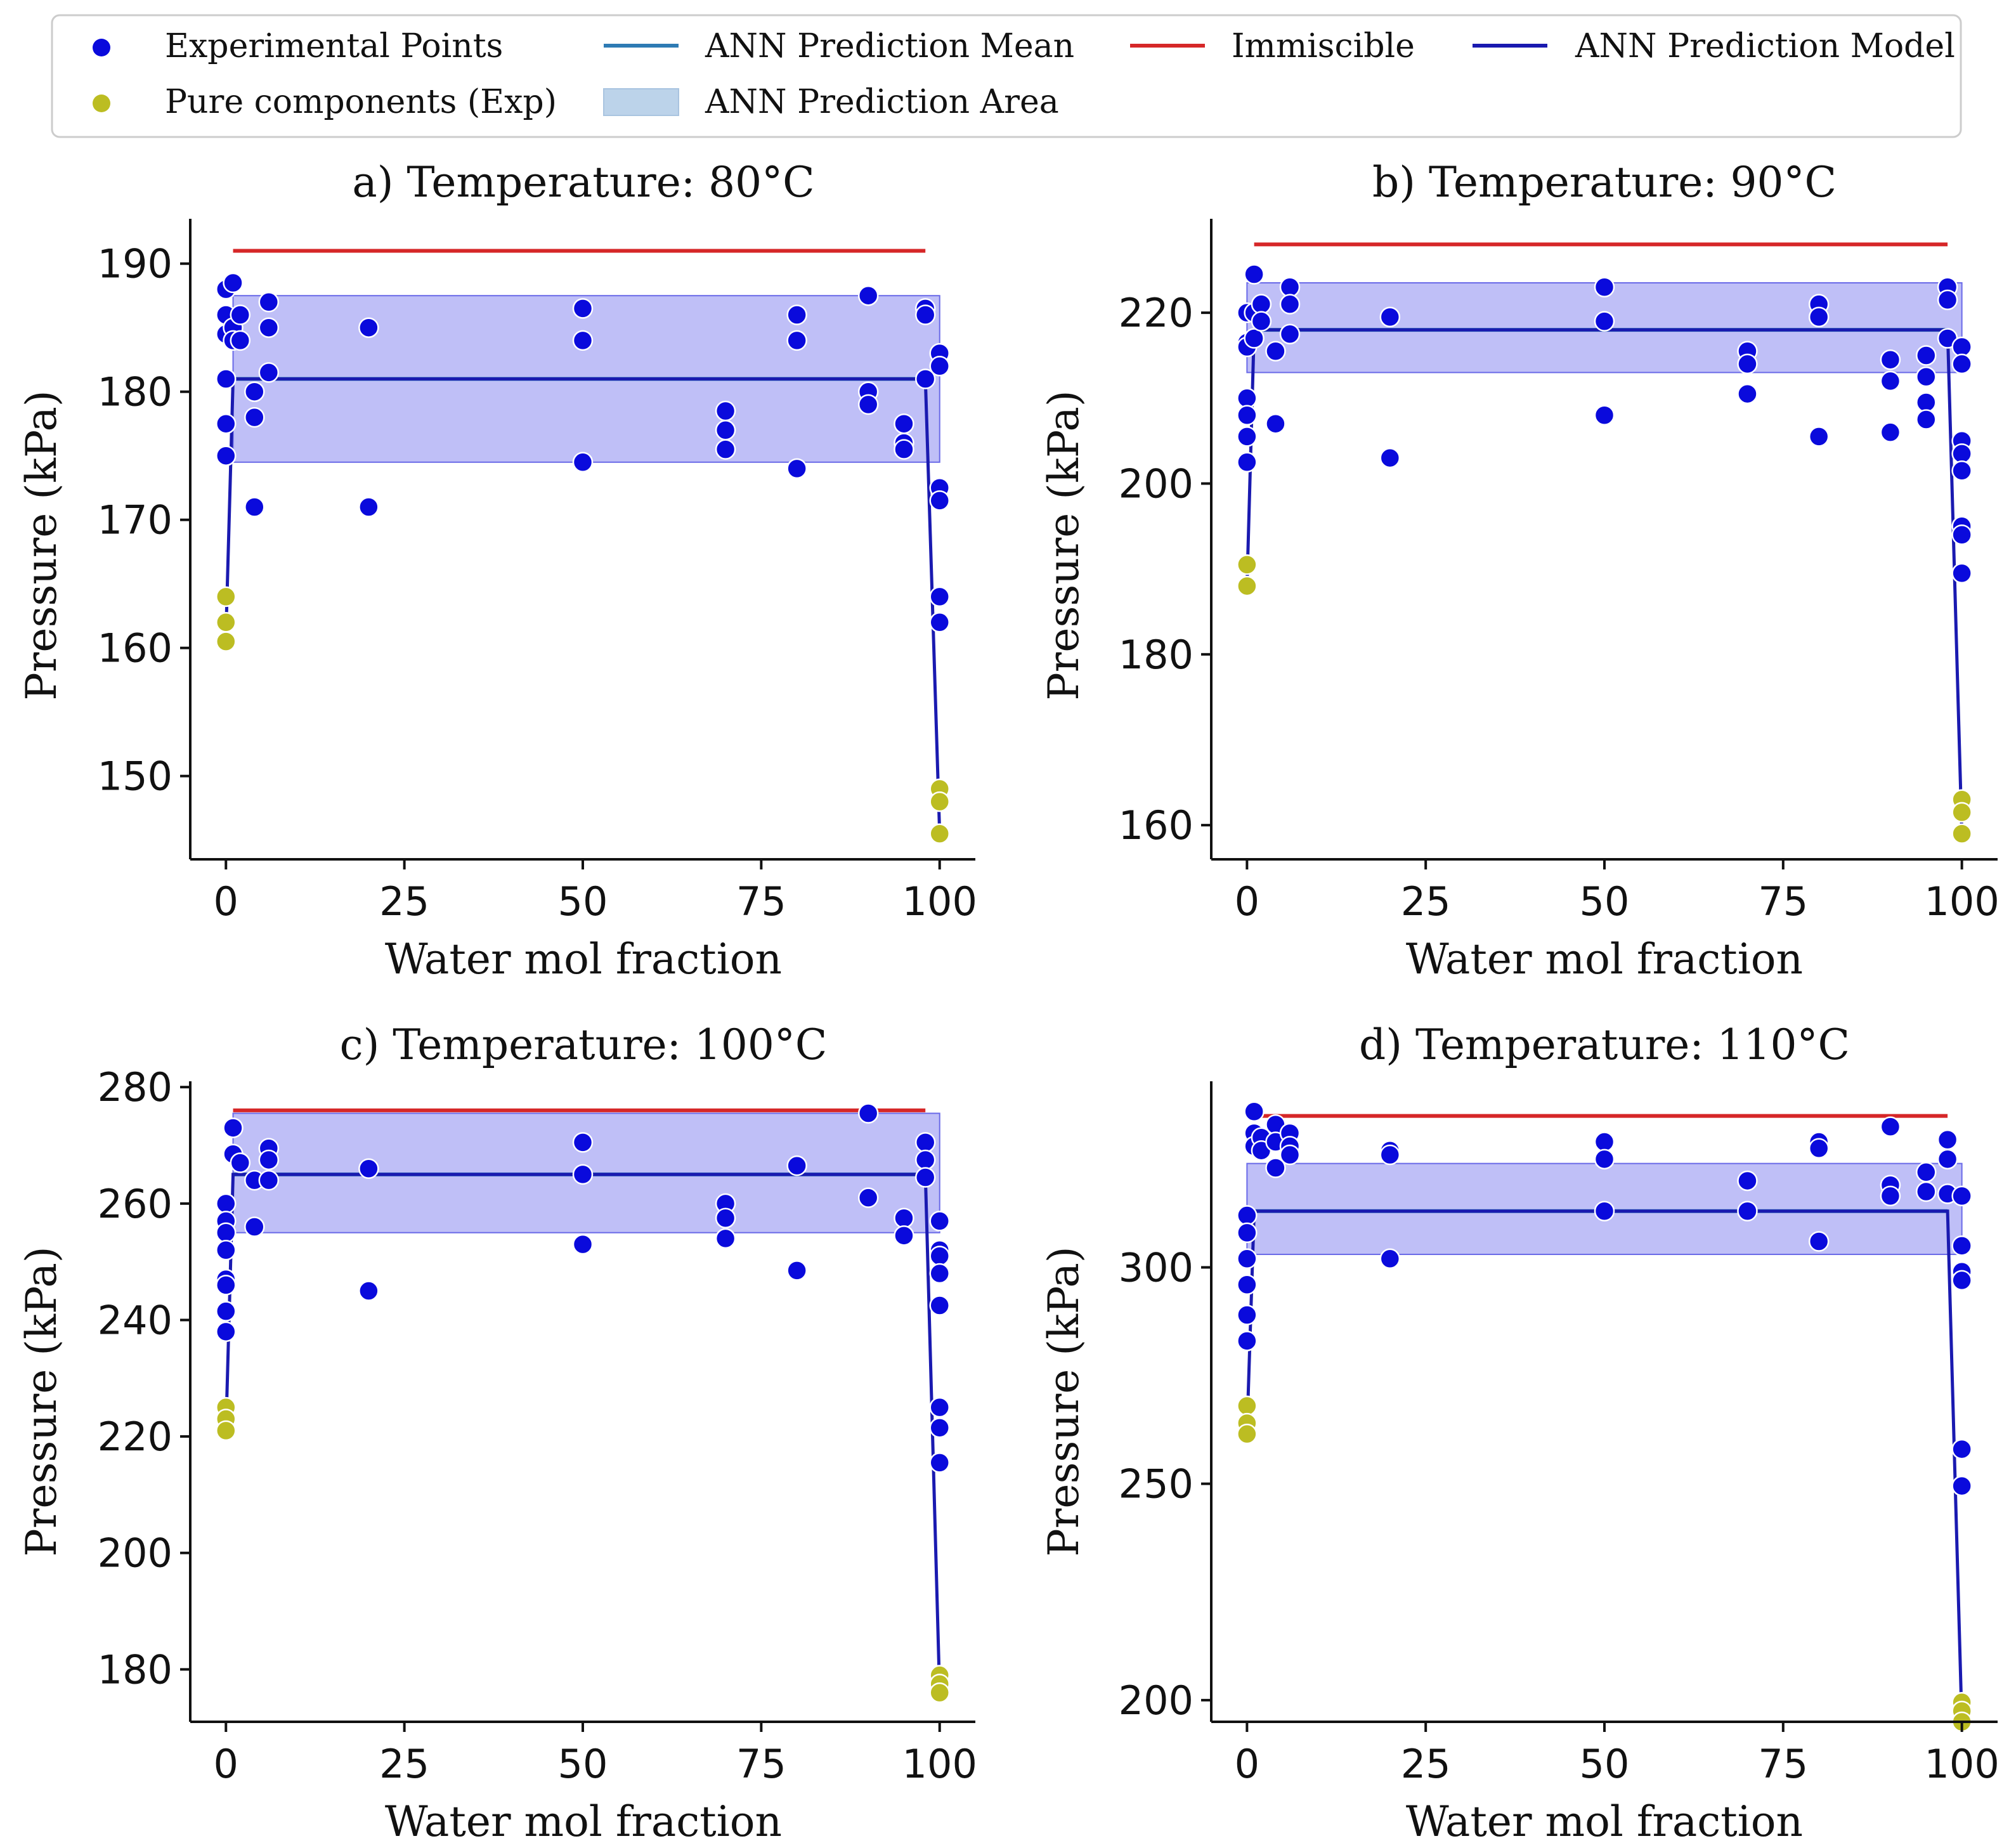  Describe the element at coordinates (583, 902) in the screenshot. I see `panel-a-x-tick-label: 50` at that location.